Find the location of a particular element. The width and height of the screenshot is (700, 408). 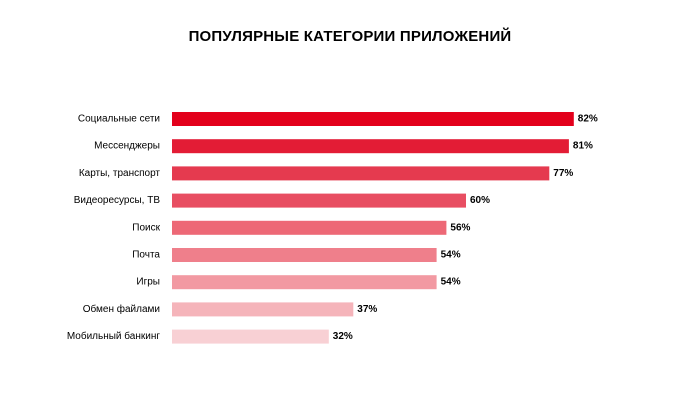

chart-title: ПОПУЛЯРНЫЕ КАТЕГОРИИ ПРИЛОЖЕНИЙ is located at coordinates (350, 36).